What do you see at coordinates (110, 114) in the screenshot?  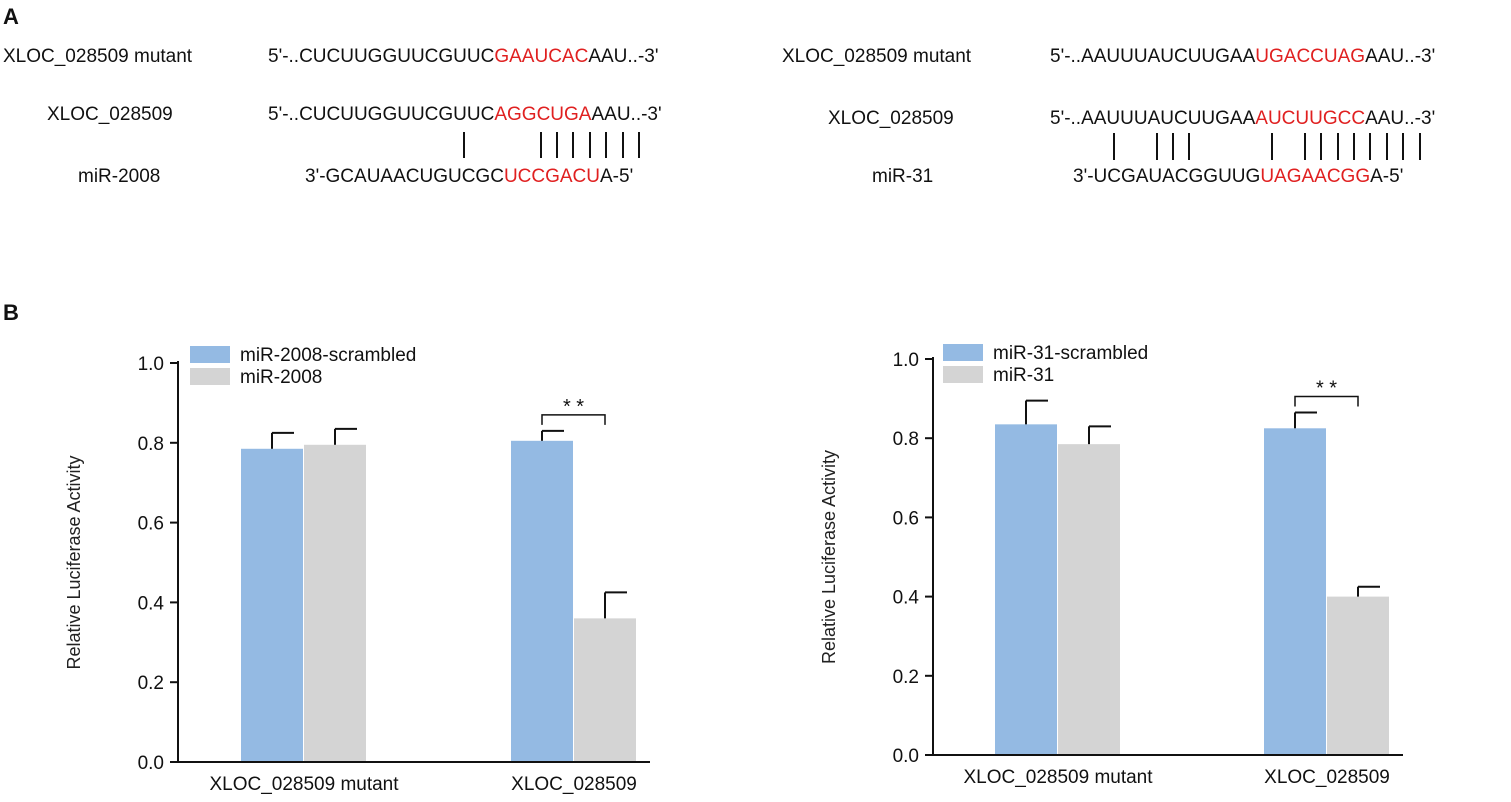 I see `wt-label-left: XLOC_028509` at bounding box center [110, 114].